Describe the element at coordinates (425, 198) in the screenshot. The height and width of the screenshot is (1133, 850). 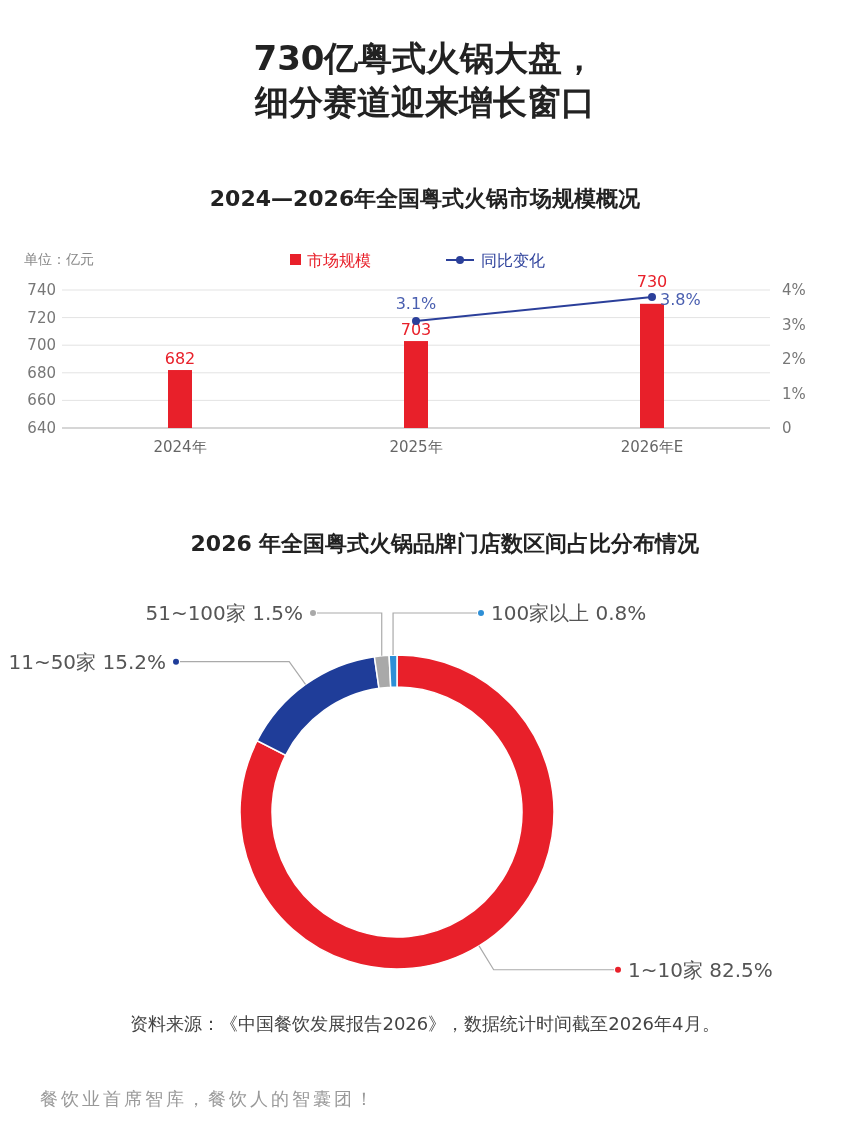
I see `chart-subtitle: 2024—2026年全国粤式火锅市场规模概况` at that location.